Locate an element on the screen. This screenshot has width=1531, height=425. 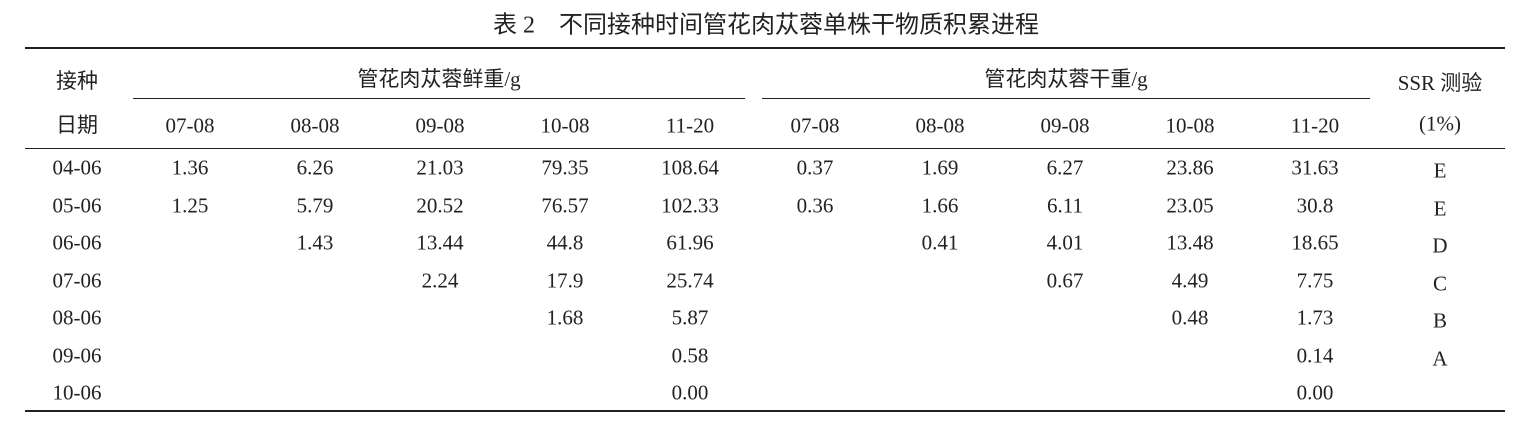
ssr-header: (1%) is located at coordinates (1440, 123).